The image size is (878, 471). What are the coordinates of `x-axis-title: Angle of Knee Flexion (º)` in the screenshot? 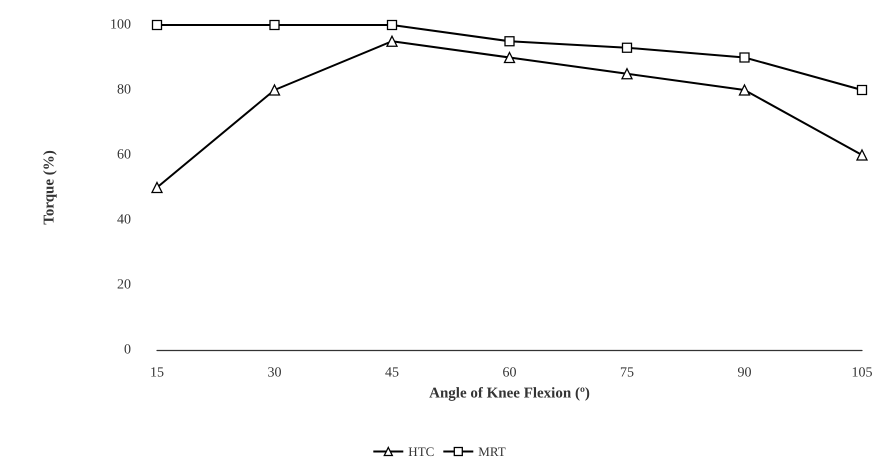 It's located at (509, 394).